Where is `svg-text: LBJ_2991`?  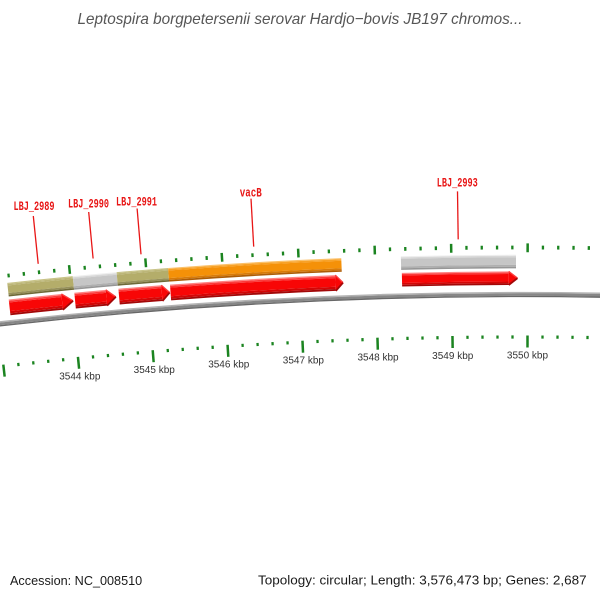 svg-text: LBJ_2991 is located at coordinates (136, 202).